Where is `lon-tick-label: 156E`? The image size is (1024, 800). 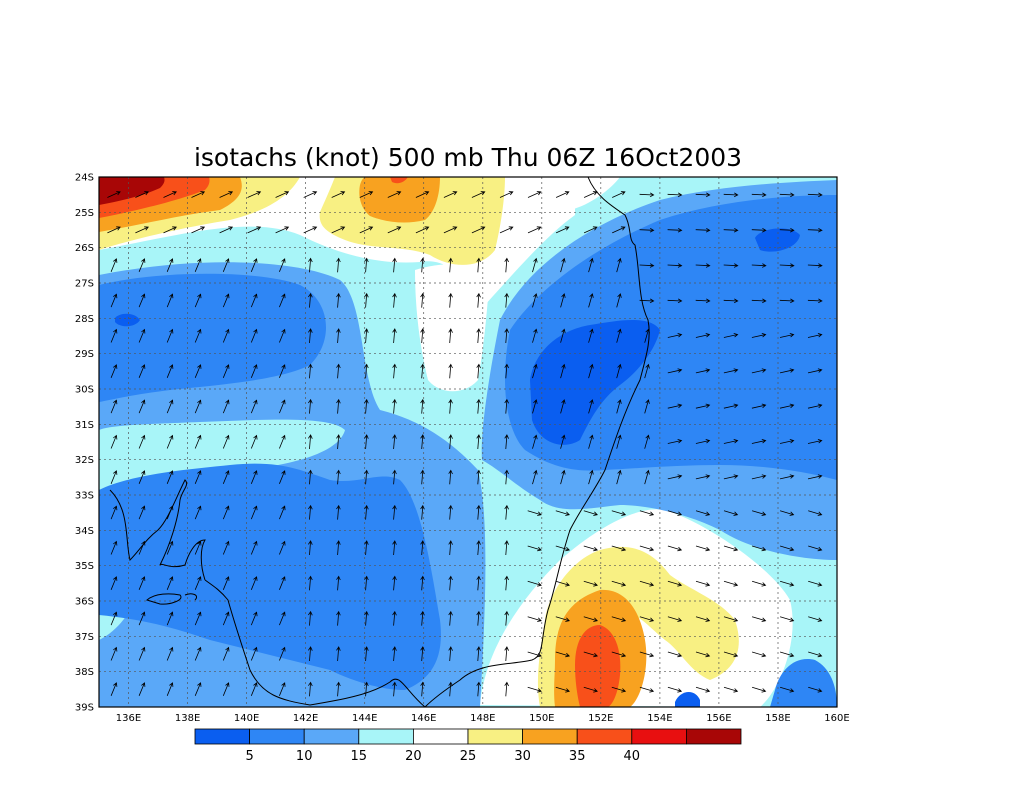 lon-tick-label: 156E is located at coordinates (718, 718).